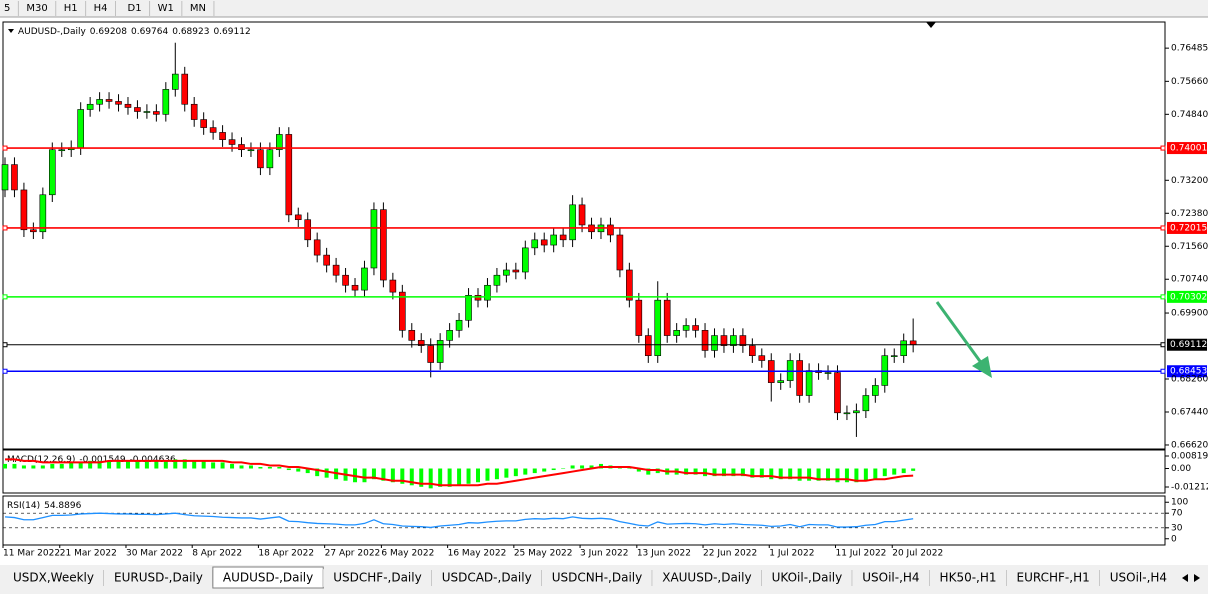 The image size is (1208, 594). I want to click on x-tick-label: 16 May 2022, so click(477, 554).